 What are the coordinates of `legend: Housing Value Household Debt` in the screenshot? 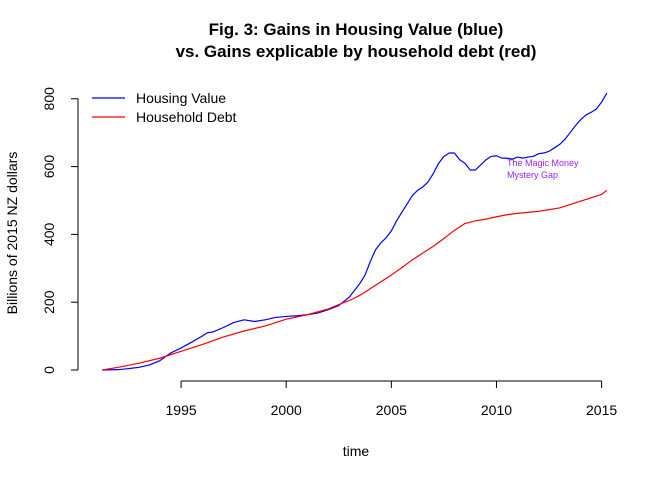 It's located at (164, 107).